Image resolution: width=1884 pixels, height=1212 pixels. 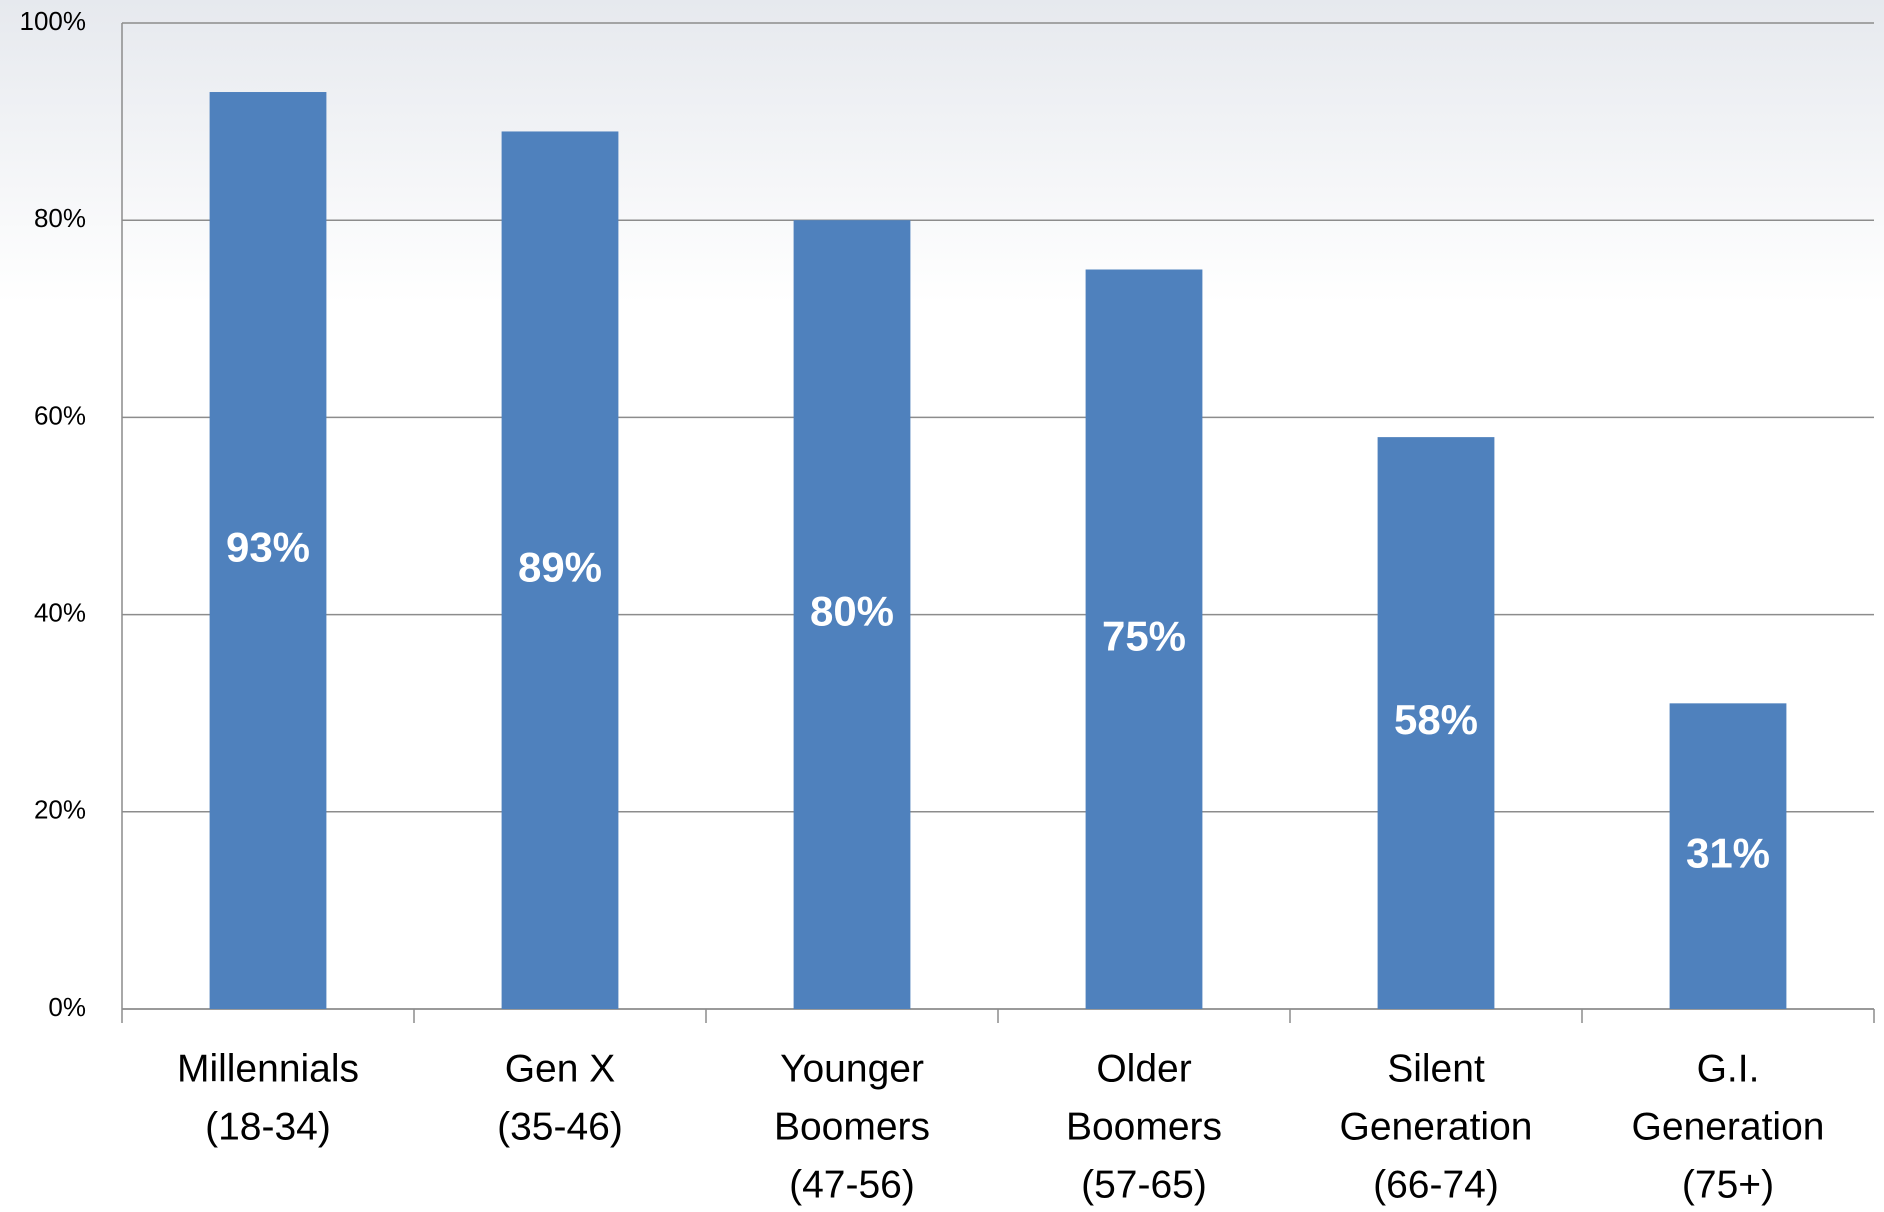 I want to click on value-label: 58%, so click(x=1436, y=719).